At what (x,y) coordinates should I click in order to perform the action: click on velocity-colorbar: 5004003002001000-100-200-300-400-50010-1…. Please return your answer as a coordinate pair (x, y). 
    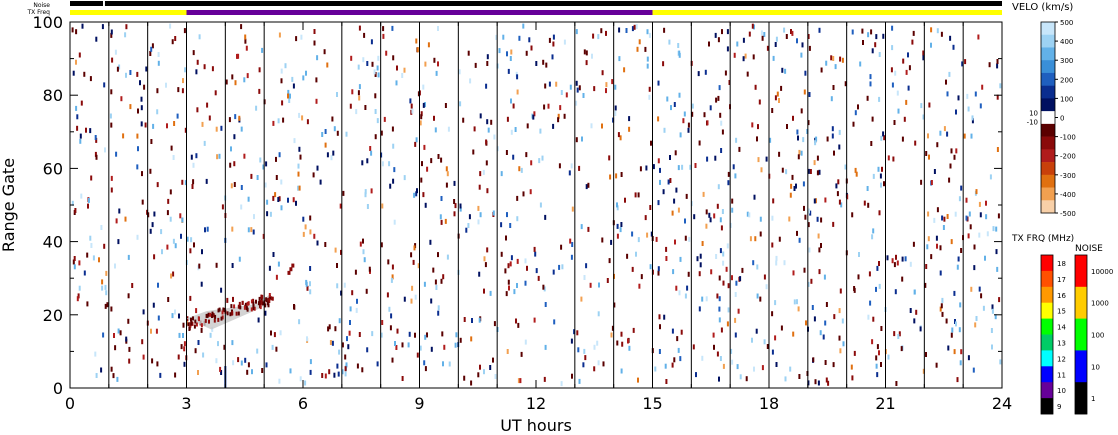
    Looking at the image, I should click on (1051, 118).